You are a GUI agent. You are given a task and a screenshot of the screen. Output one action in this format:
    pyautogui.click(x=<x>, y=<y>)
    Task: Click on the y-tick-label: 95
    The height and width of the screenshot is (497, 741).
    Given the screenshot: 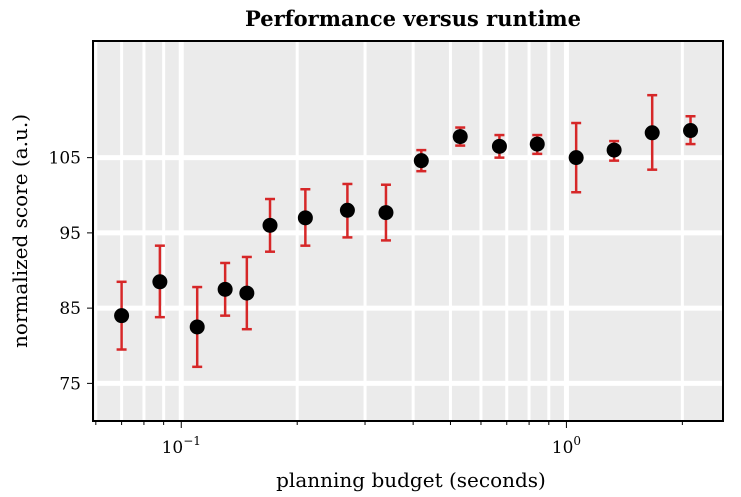 What is the action you would take?
    pyautogui.click(x=70, y=234)
    